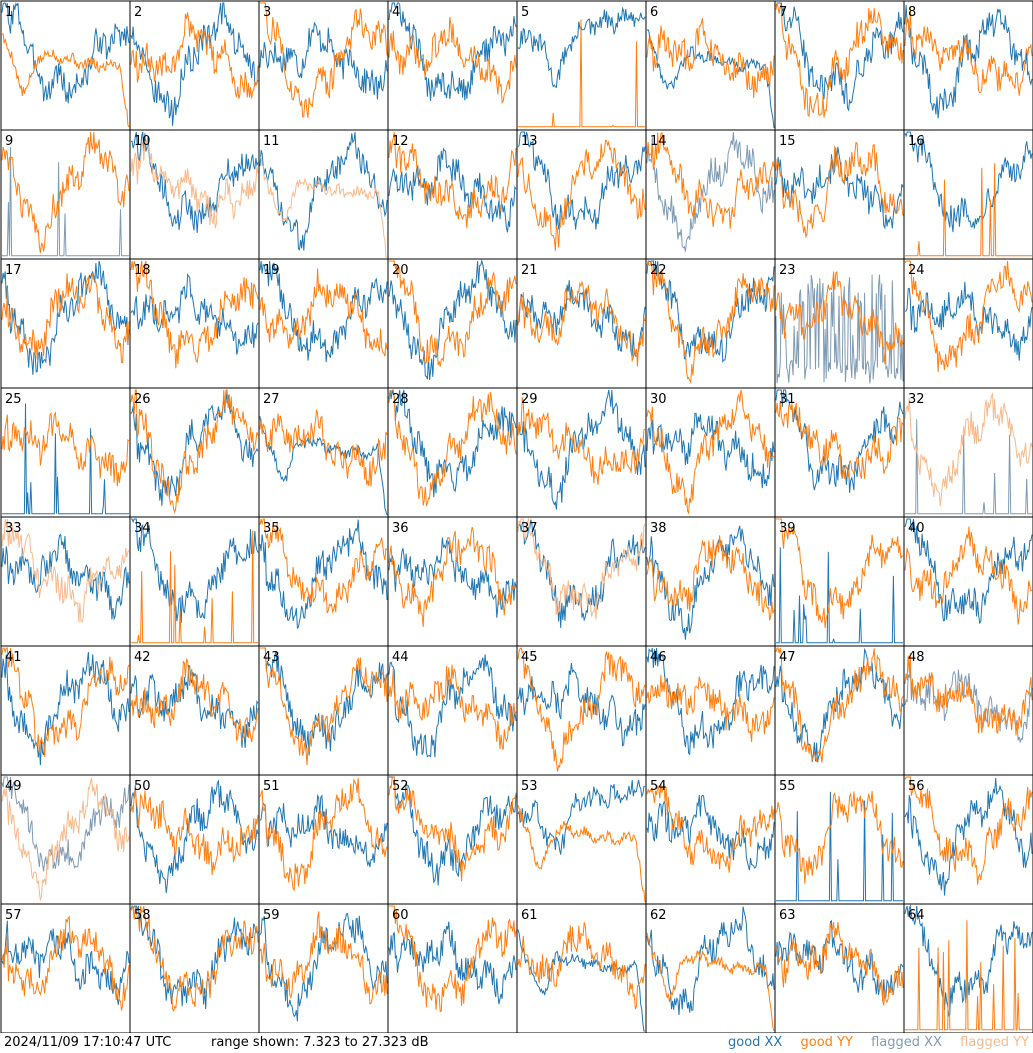  I want to click on panel-22: 22, so click(710, 323).